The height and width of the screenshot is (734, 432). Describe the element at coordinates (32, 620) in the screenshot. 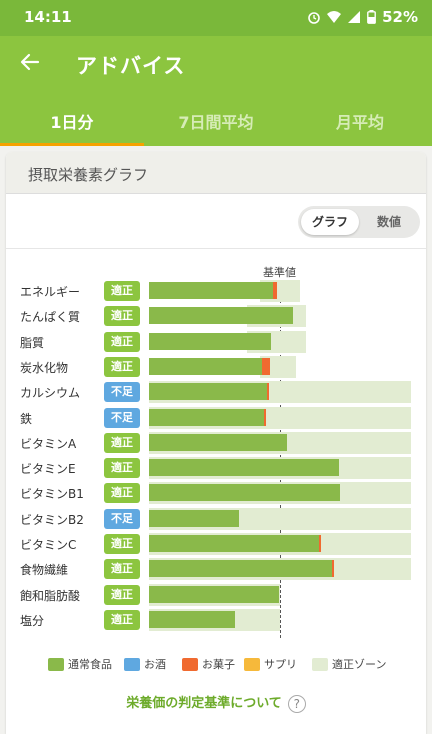

I see `nutrient-name: 塩分` at that location.